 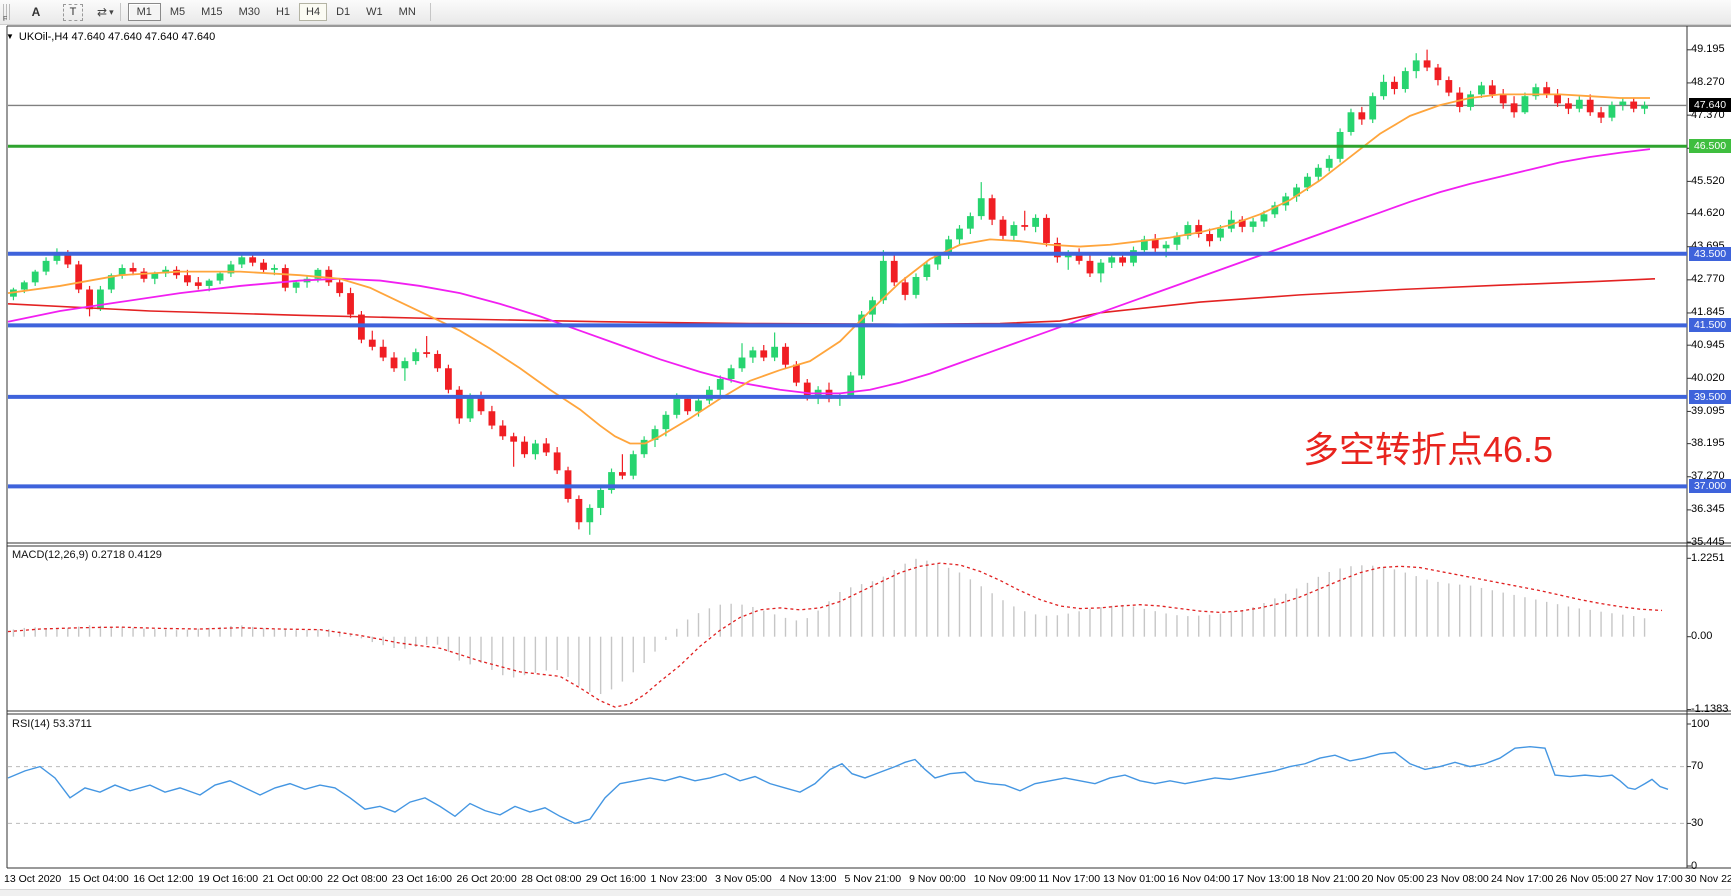 What do you see at coordinates (1708, 82) in the screenshot?
I see `price-tick-label: 48.270` at bounding box center [1708, 82].